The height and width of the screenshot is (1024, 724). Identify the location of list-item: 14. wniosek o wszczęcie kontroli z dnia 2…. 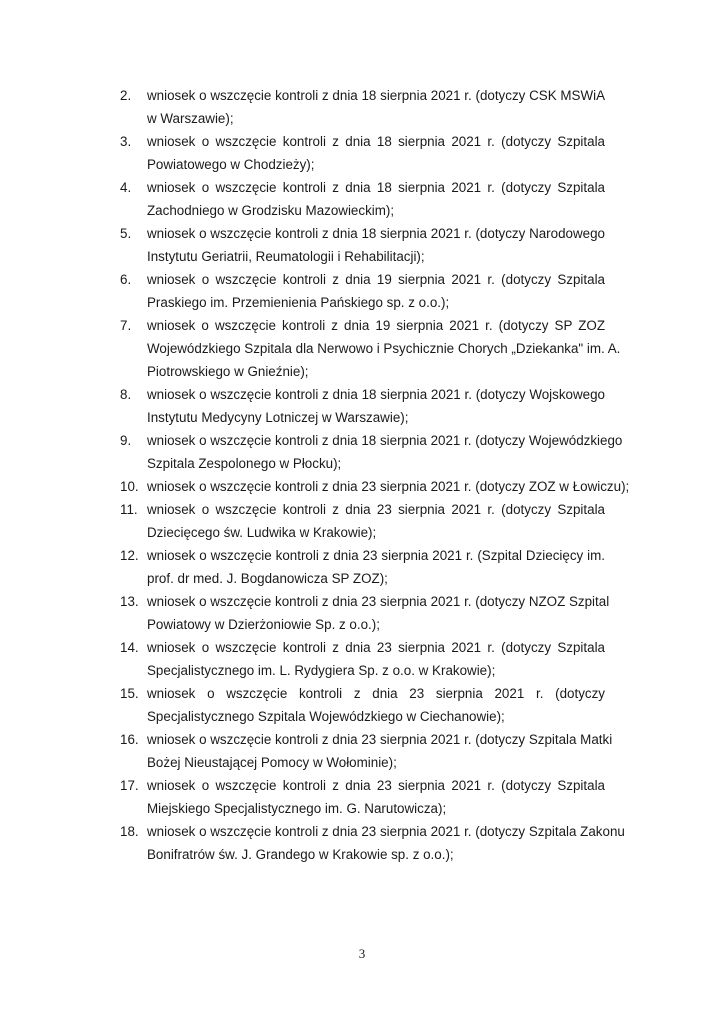
(362, 659).